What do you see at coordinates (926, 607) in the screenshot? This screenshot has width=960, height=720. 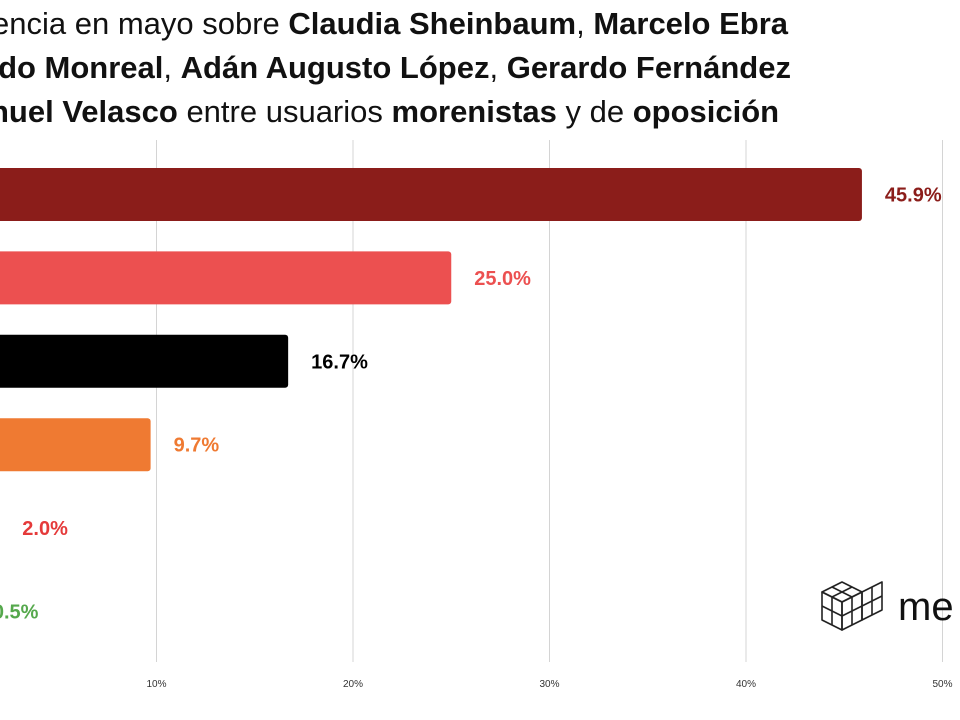 I see `logo-text: me` at bounding box center [926, 607].